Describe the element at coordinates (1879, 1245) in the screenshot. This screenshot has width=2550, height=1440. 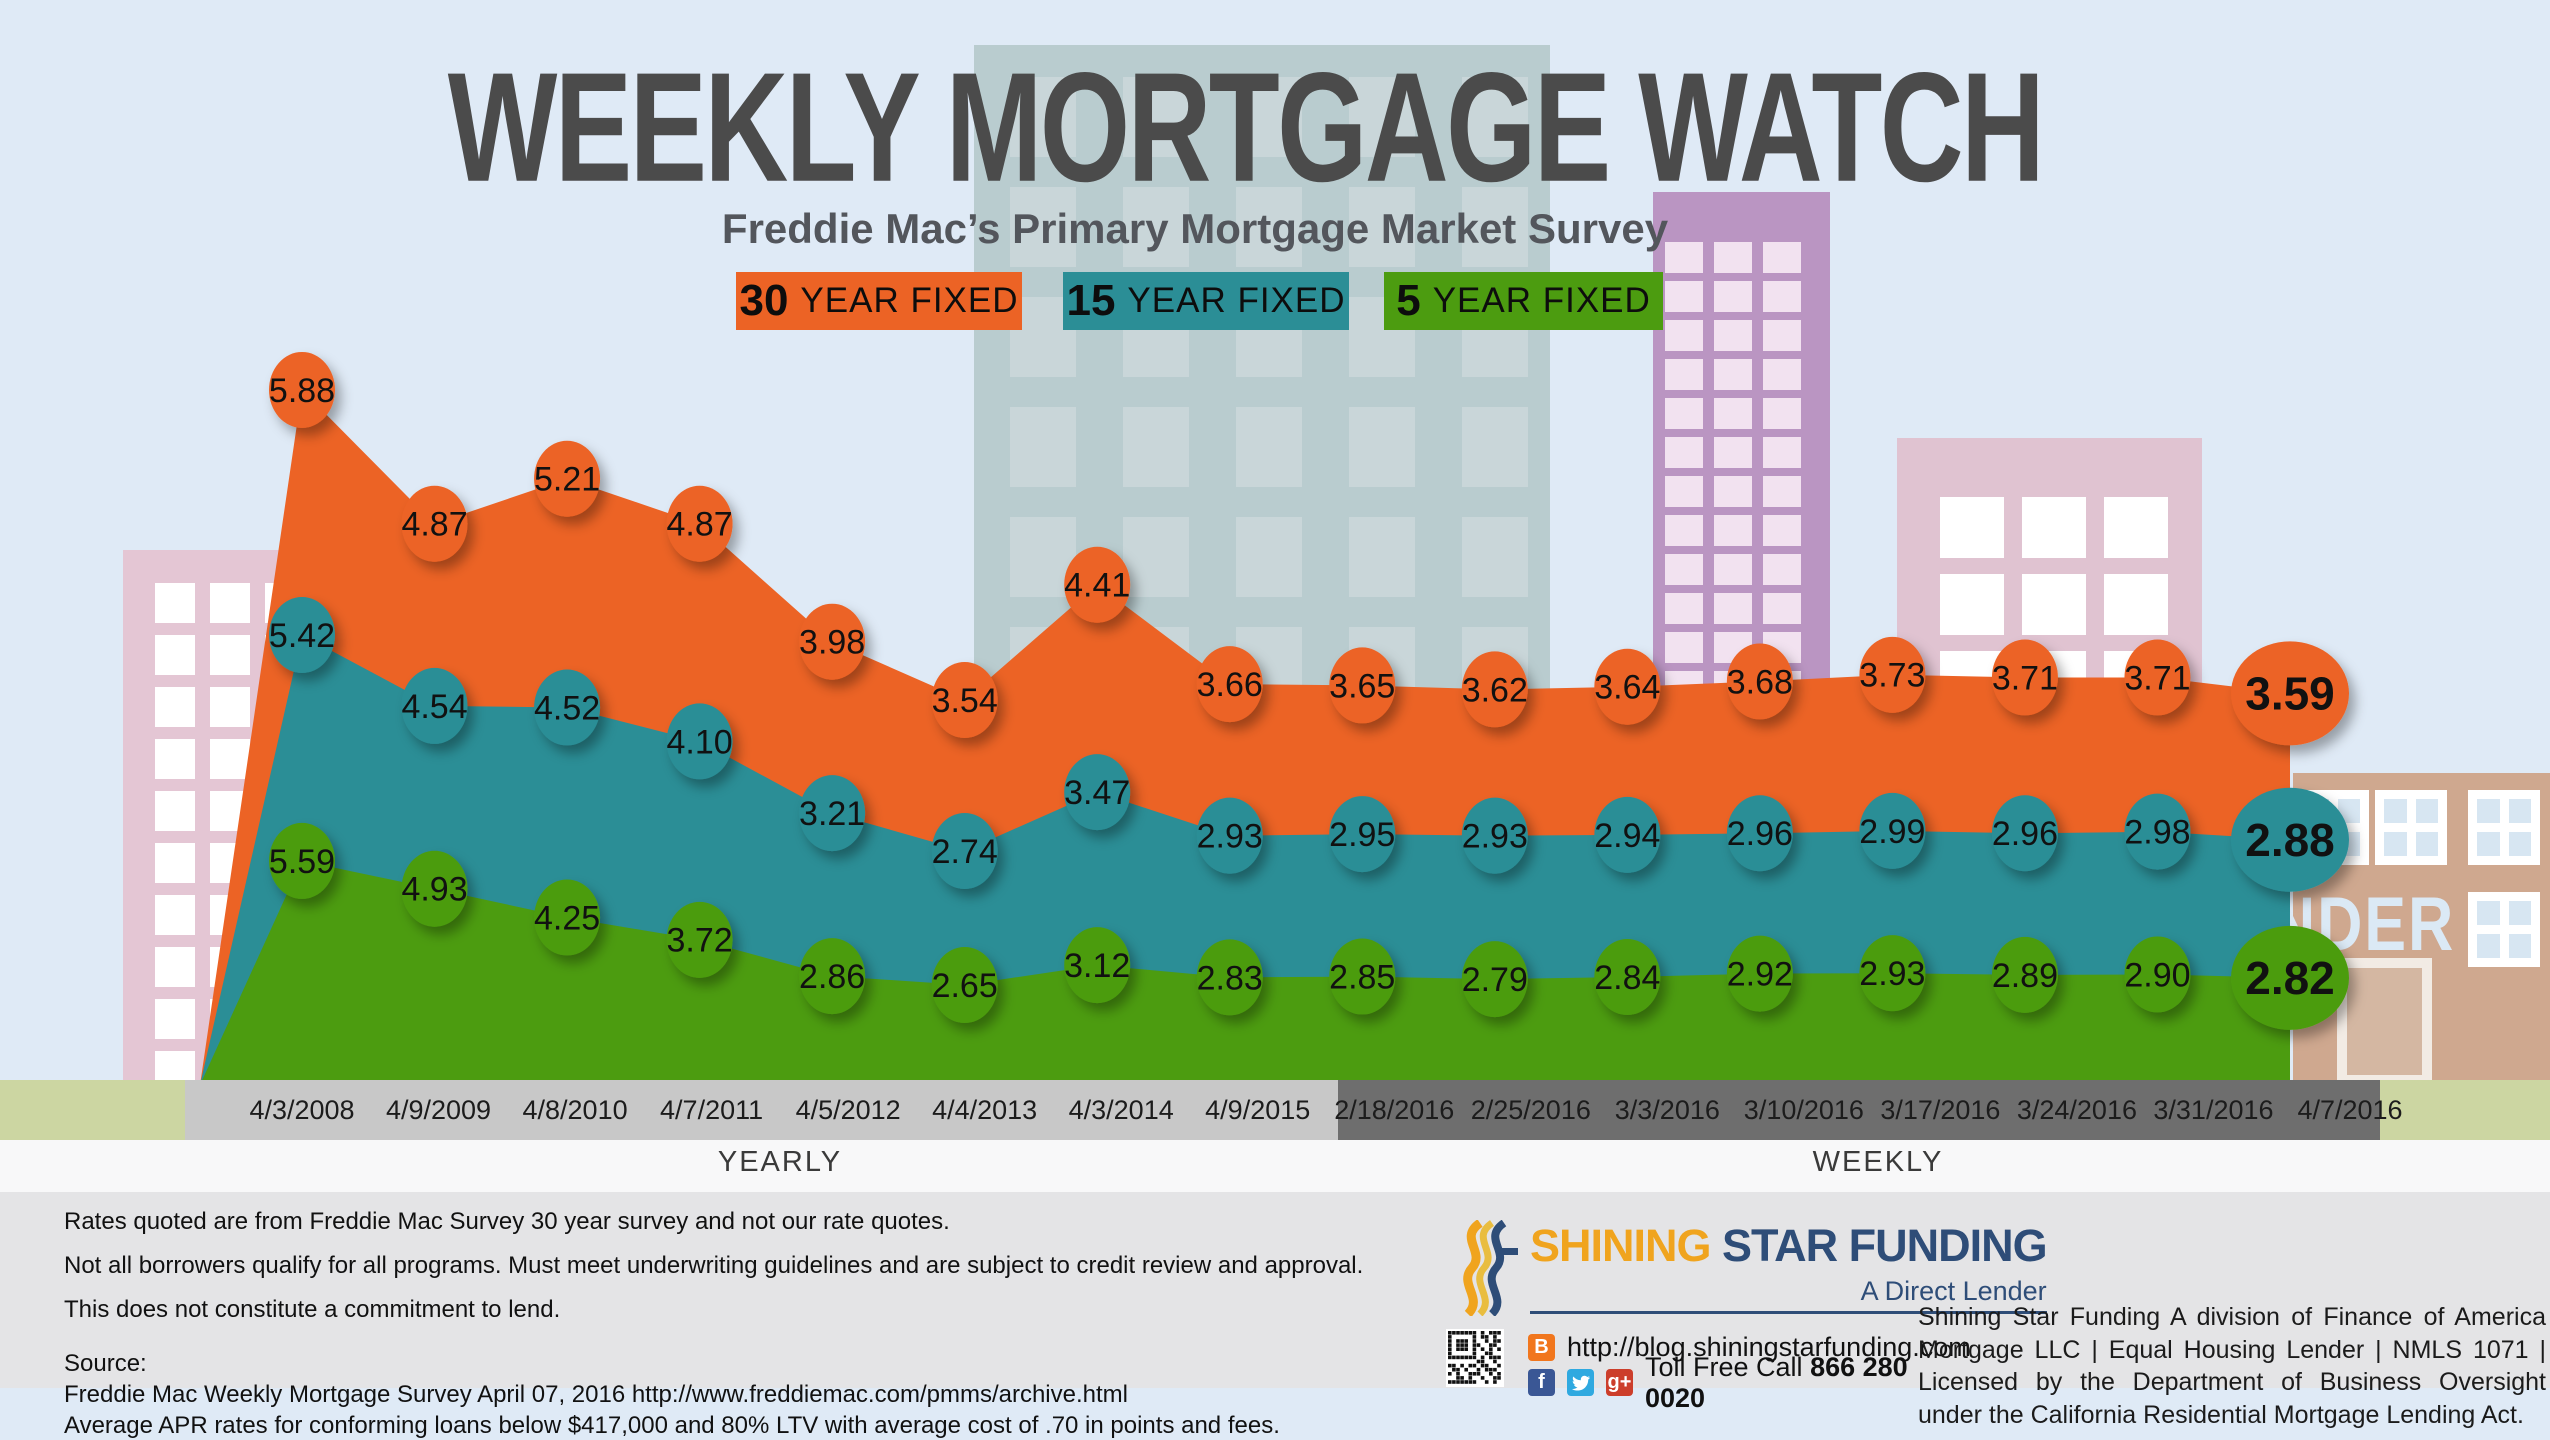
I see `brand-name-star-funding: STAR FUNDING` at that location.